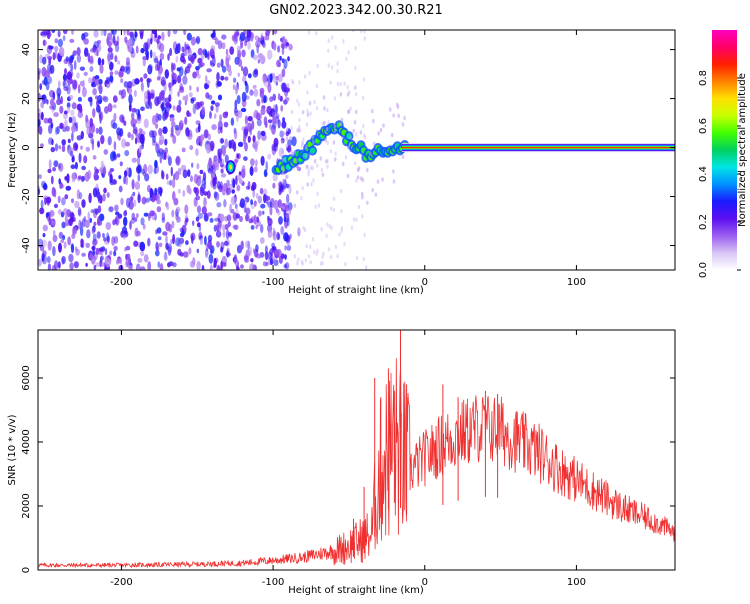 This screenshot has height=604, width=750. Describe the element at coordinates (356, 10) in the screenshot. I see `figure-title: GN02.2023.342.00.30.R21` at that location.